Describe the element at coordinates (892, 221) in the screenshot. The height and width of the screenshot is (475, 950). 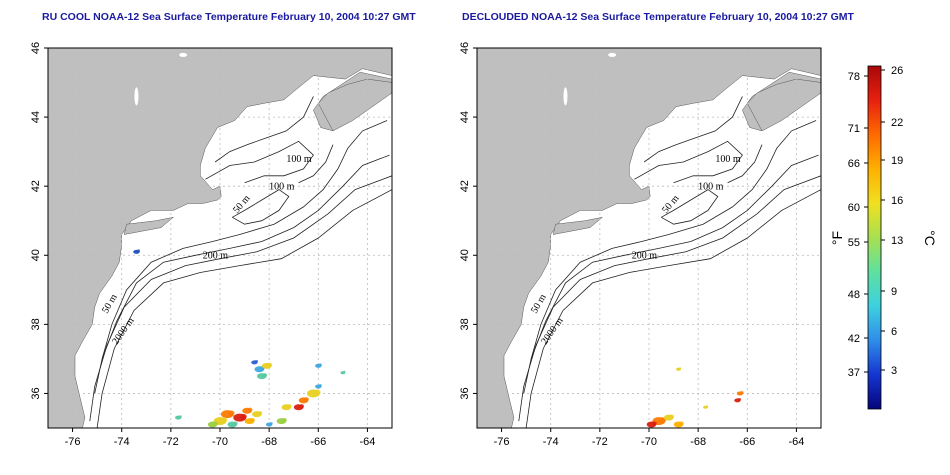
I see `celsius-ticks: 26 22 19 16 13 9 6 3` at that location.